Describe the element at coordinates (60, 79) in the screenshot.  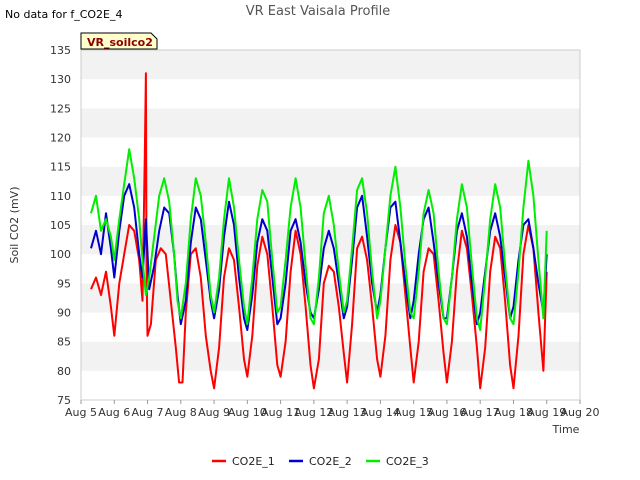
I see `y-tick-label: 130` at that location.